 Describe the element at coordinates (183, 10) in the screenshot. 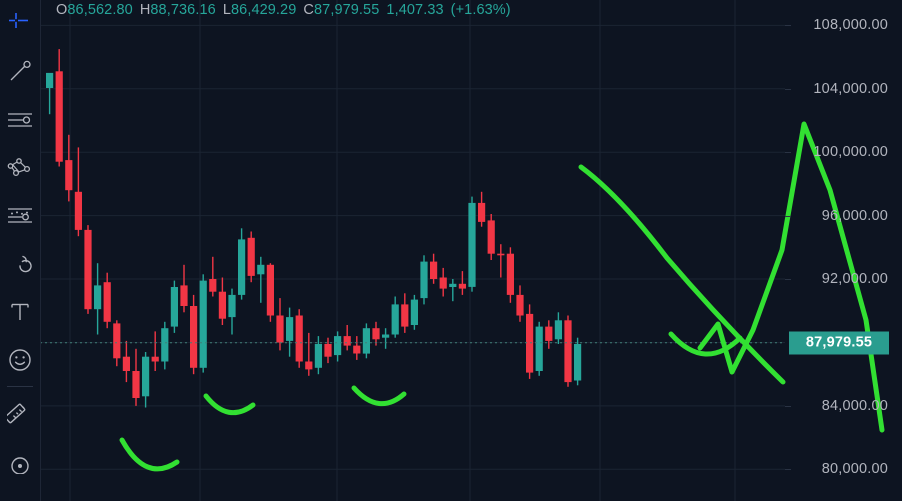

I see `ohlc-high-value: 88,736.16` at that location.